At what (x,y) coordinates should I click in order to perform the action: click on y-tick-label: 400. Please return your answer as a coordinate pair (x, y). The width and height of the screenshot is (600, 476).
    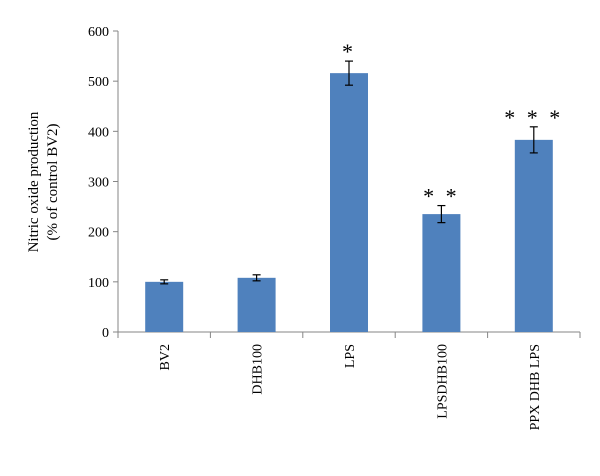
    Looking at the image, I should click on (98, 132).